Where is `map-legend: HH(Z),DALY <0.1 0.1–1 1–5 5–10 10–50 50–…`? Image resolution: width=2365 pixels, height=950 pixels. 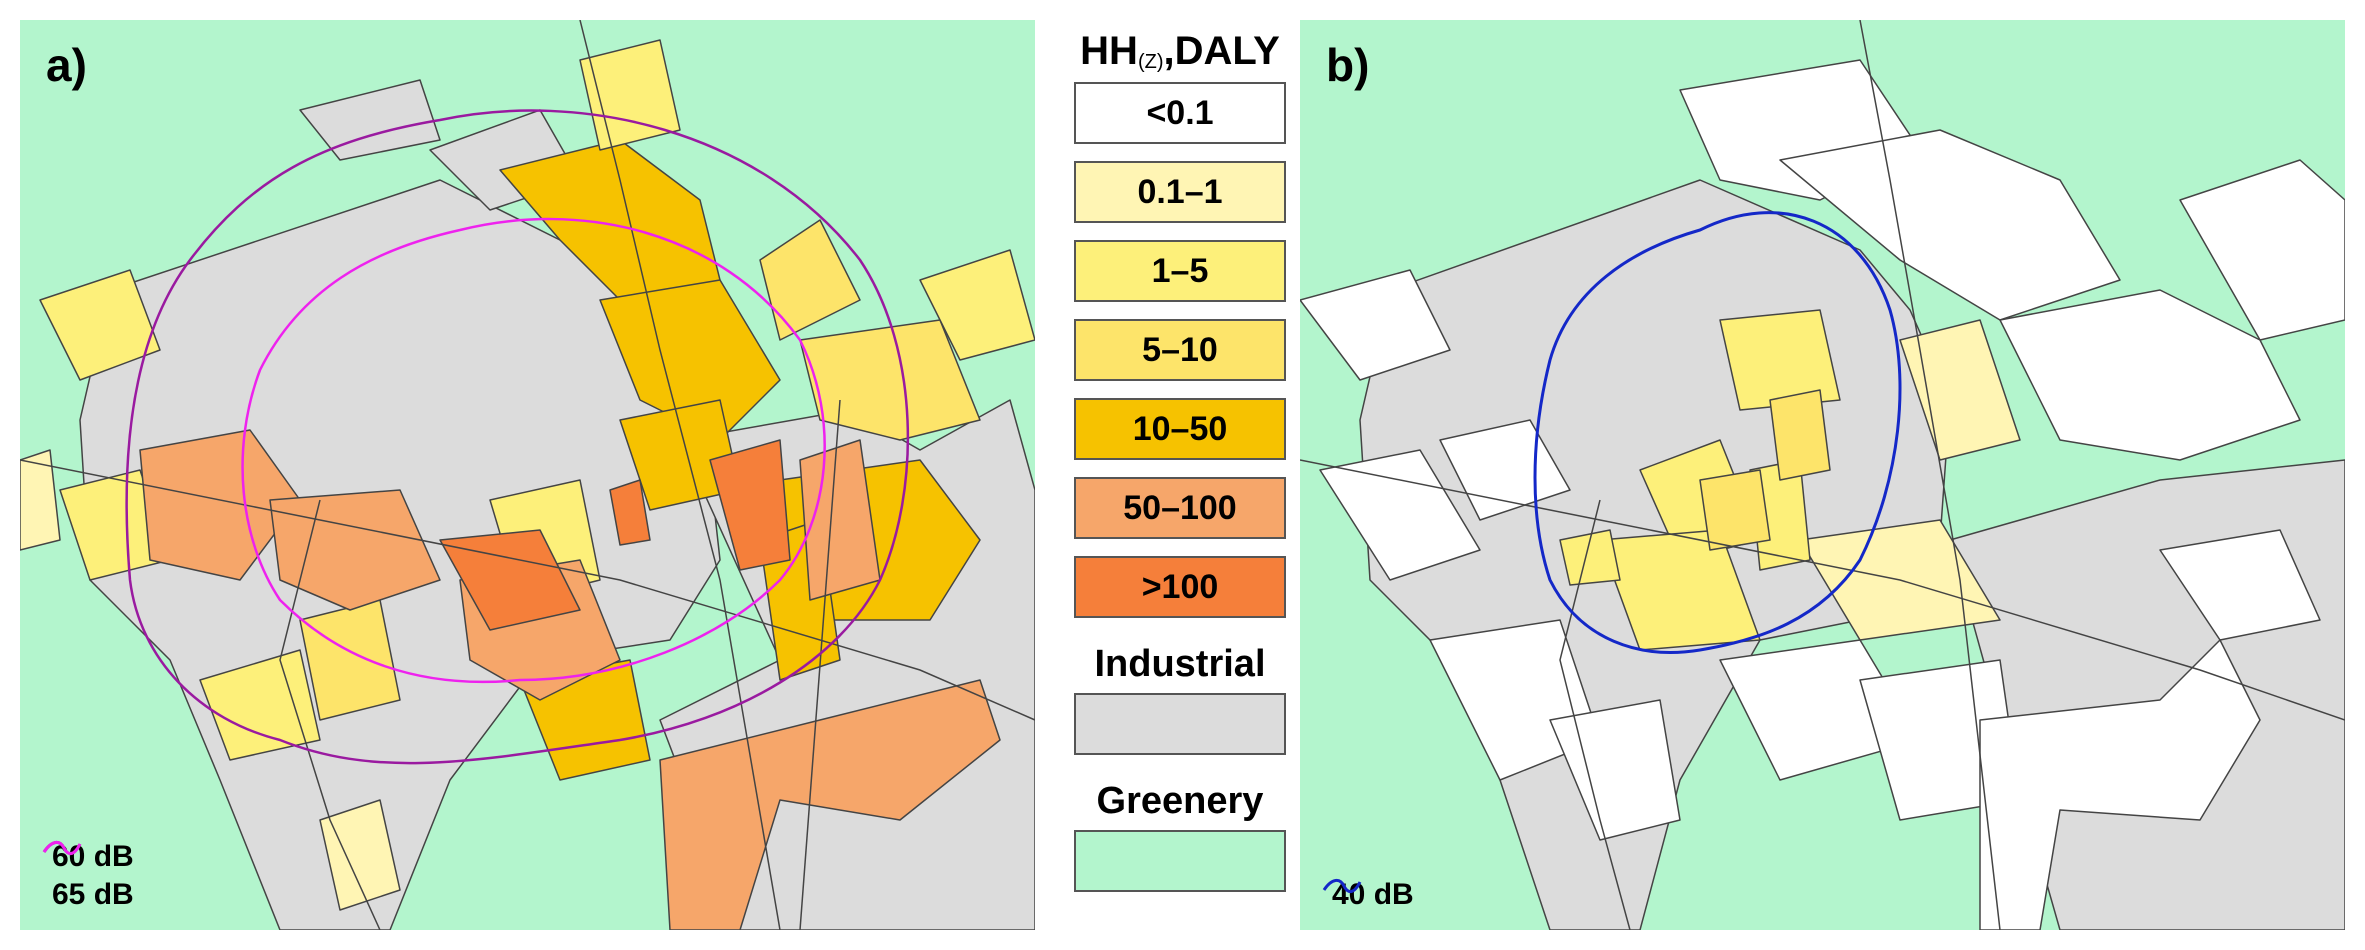 map-legend: HH(Z),DALY <0.1 0.1–1 1–5 5–10 10–50 50–… is located at coordinates (1180, 475).